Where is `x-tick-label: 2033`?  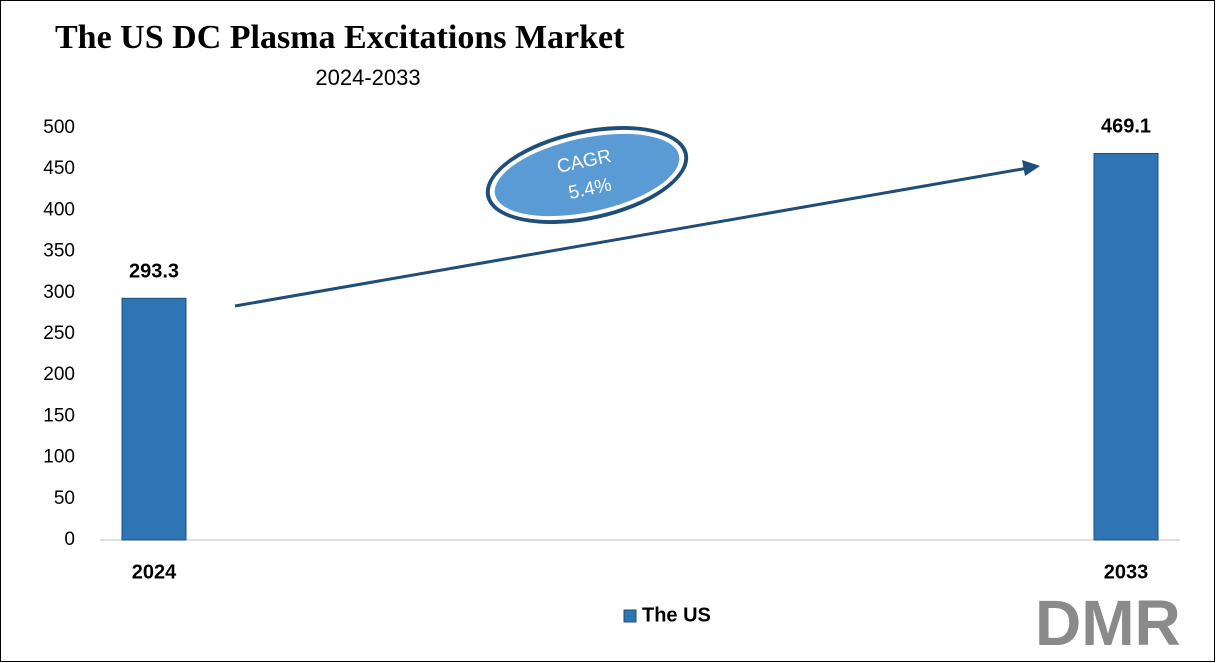 x-tick-label: 2033 is located at coordinates (1126, 572).